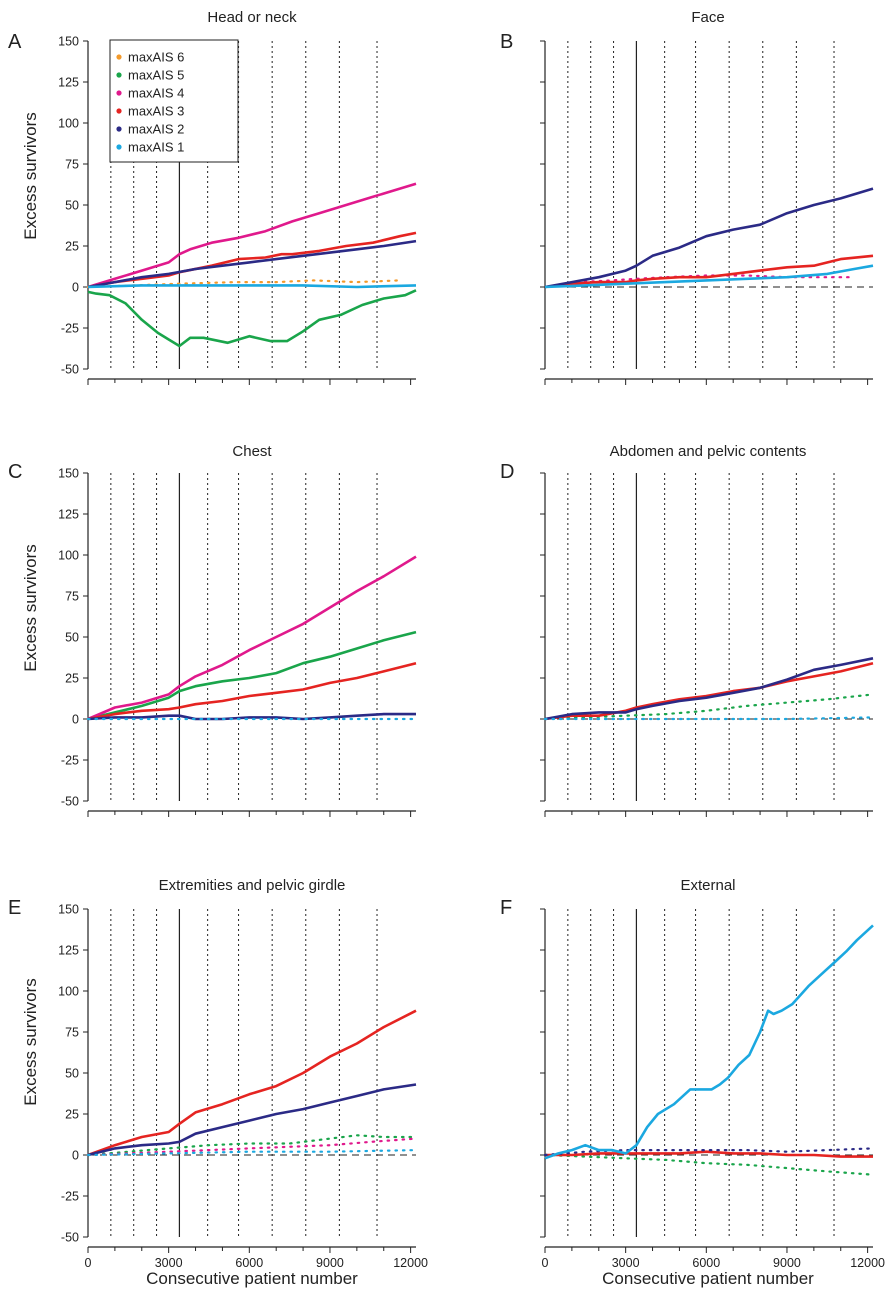 The image size is (888, 1294). Describe the element at coordinates (545, 1263) in the screenshot. I see `x-tick-label: 0` at that location.